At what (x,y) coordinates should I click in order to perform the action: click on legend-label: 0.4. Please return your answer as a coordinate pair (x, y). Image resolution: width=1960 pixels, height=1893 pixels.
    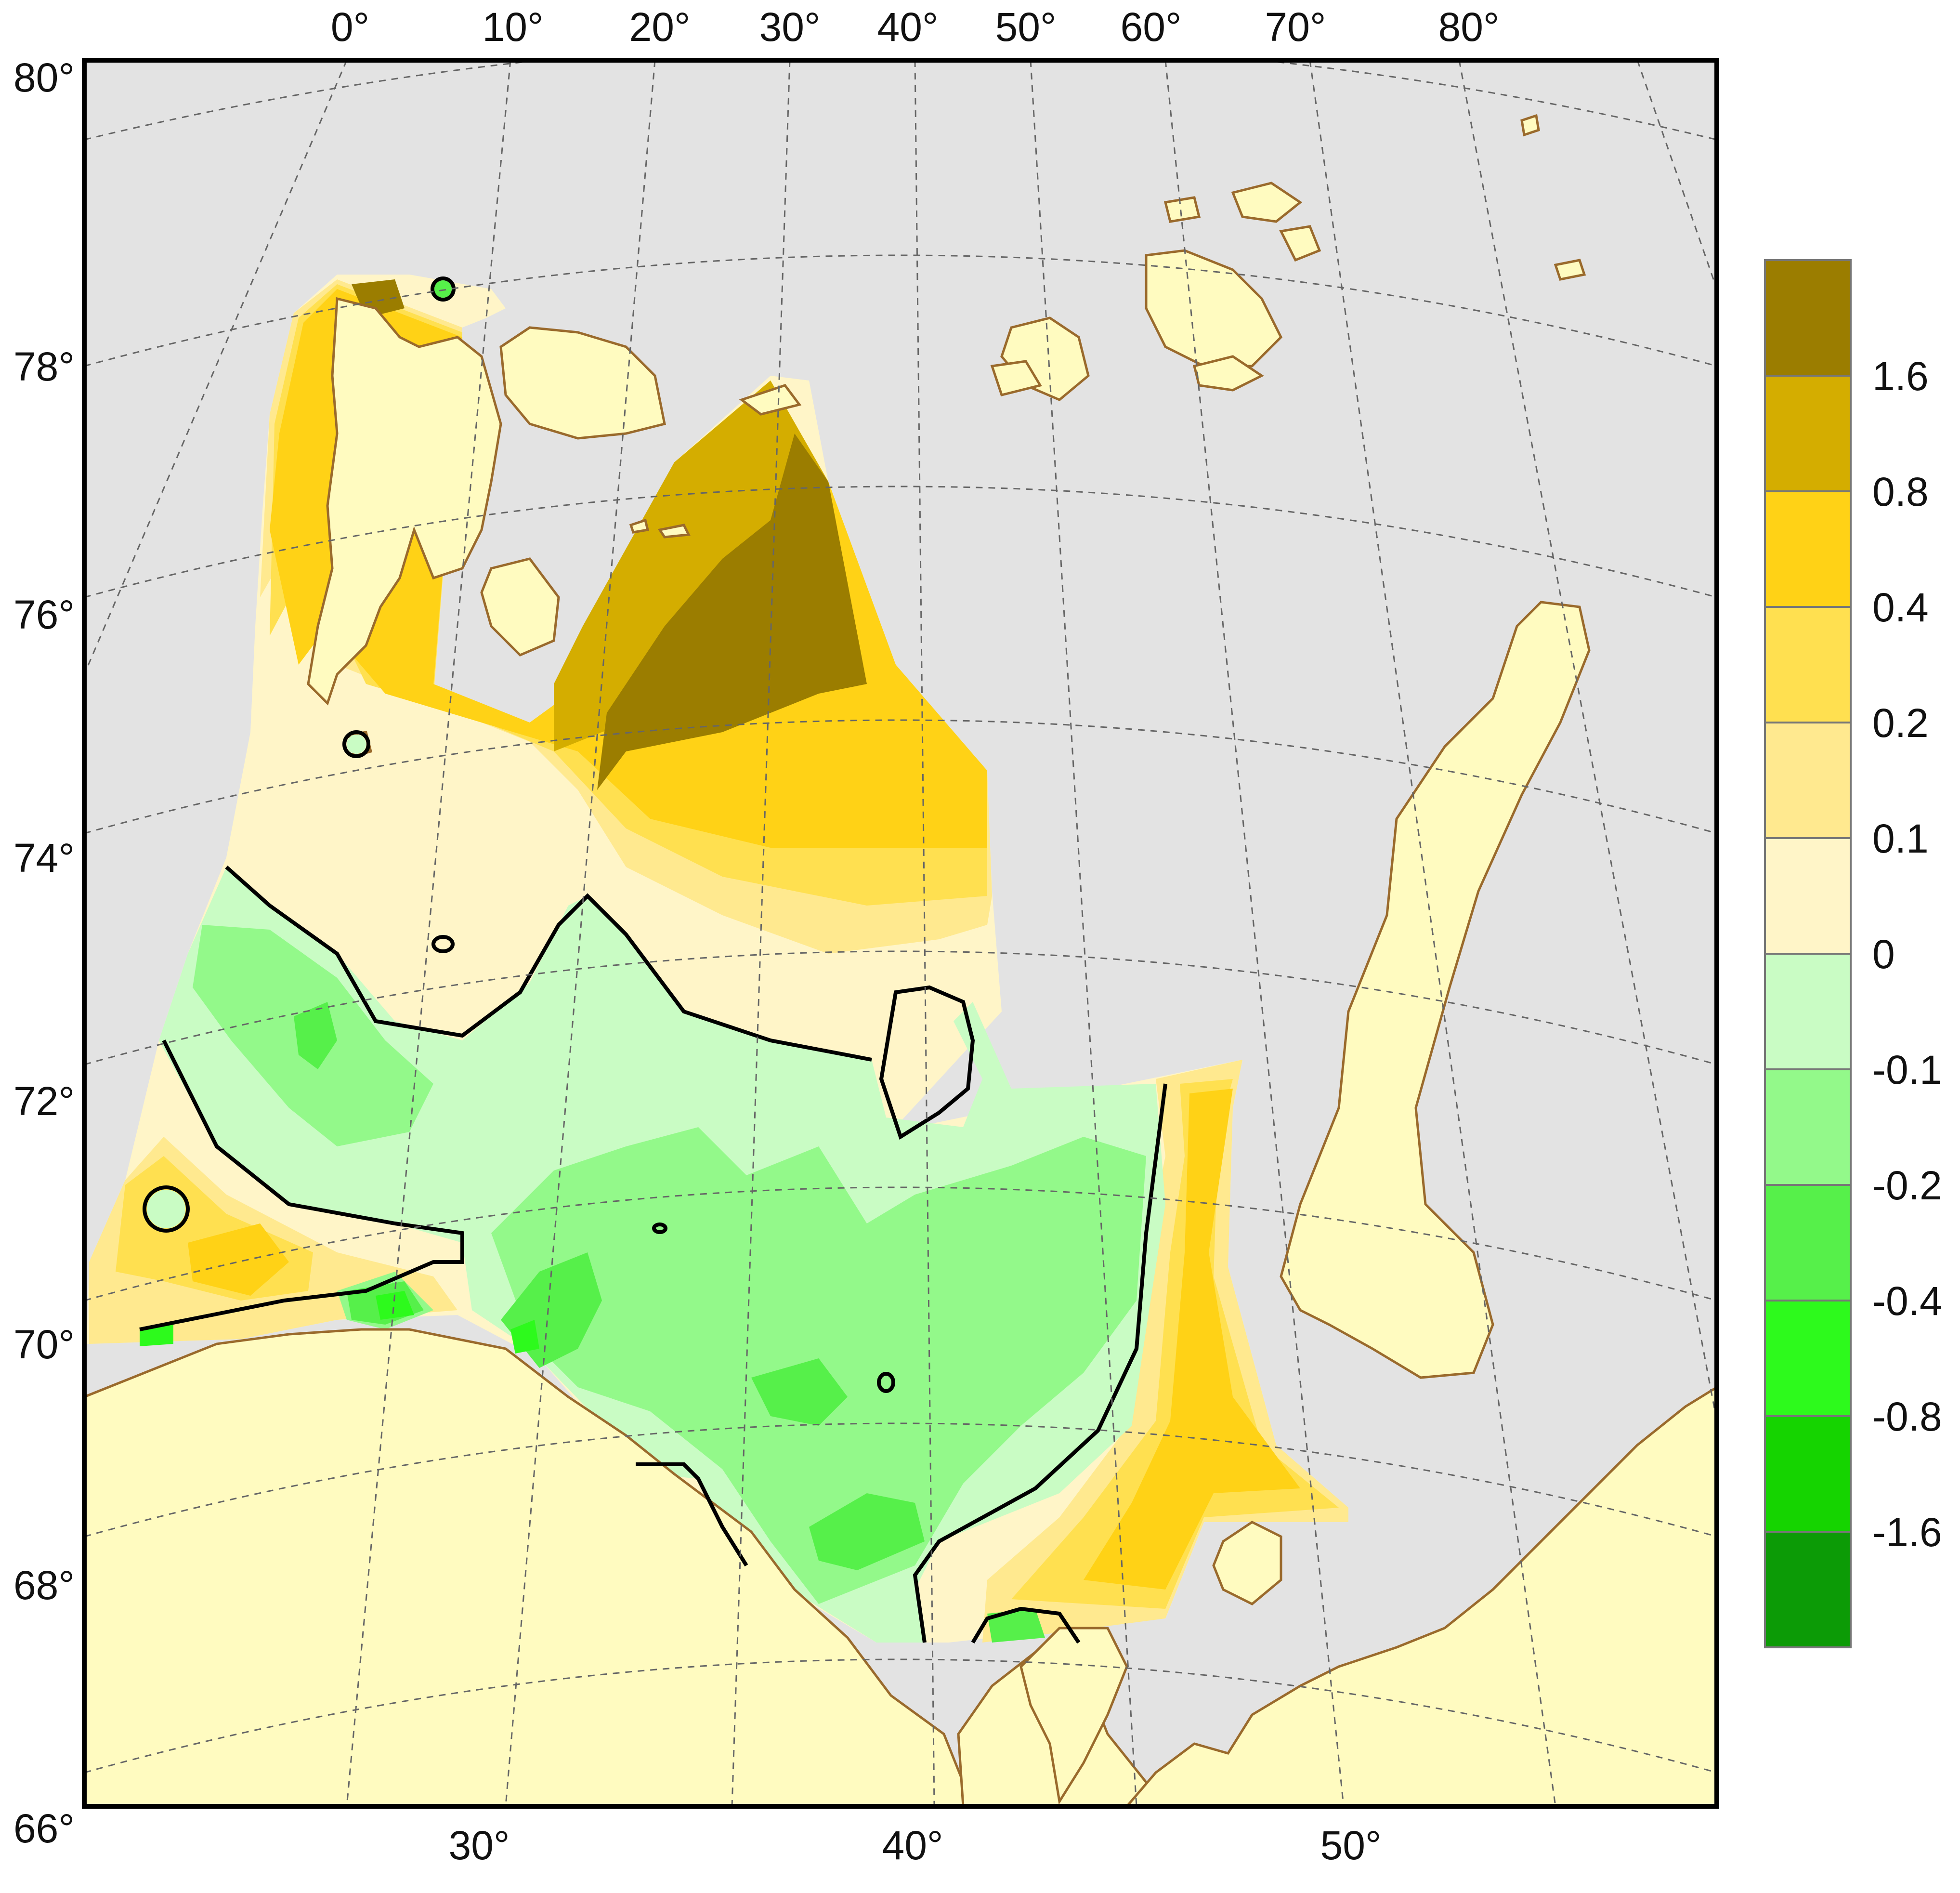
    Looking at the image, I should click on (1900, 607).